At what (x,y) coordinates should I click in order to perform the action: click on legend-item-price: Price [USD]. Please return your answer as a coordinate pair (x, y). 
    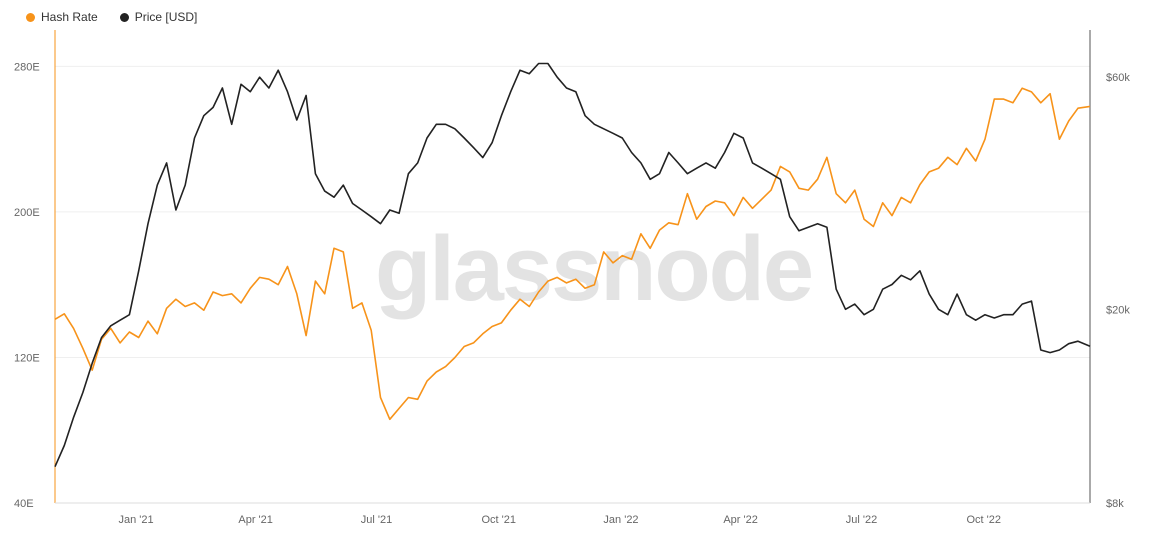
    Looking at the image, I should click on (158, 17).